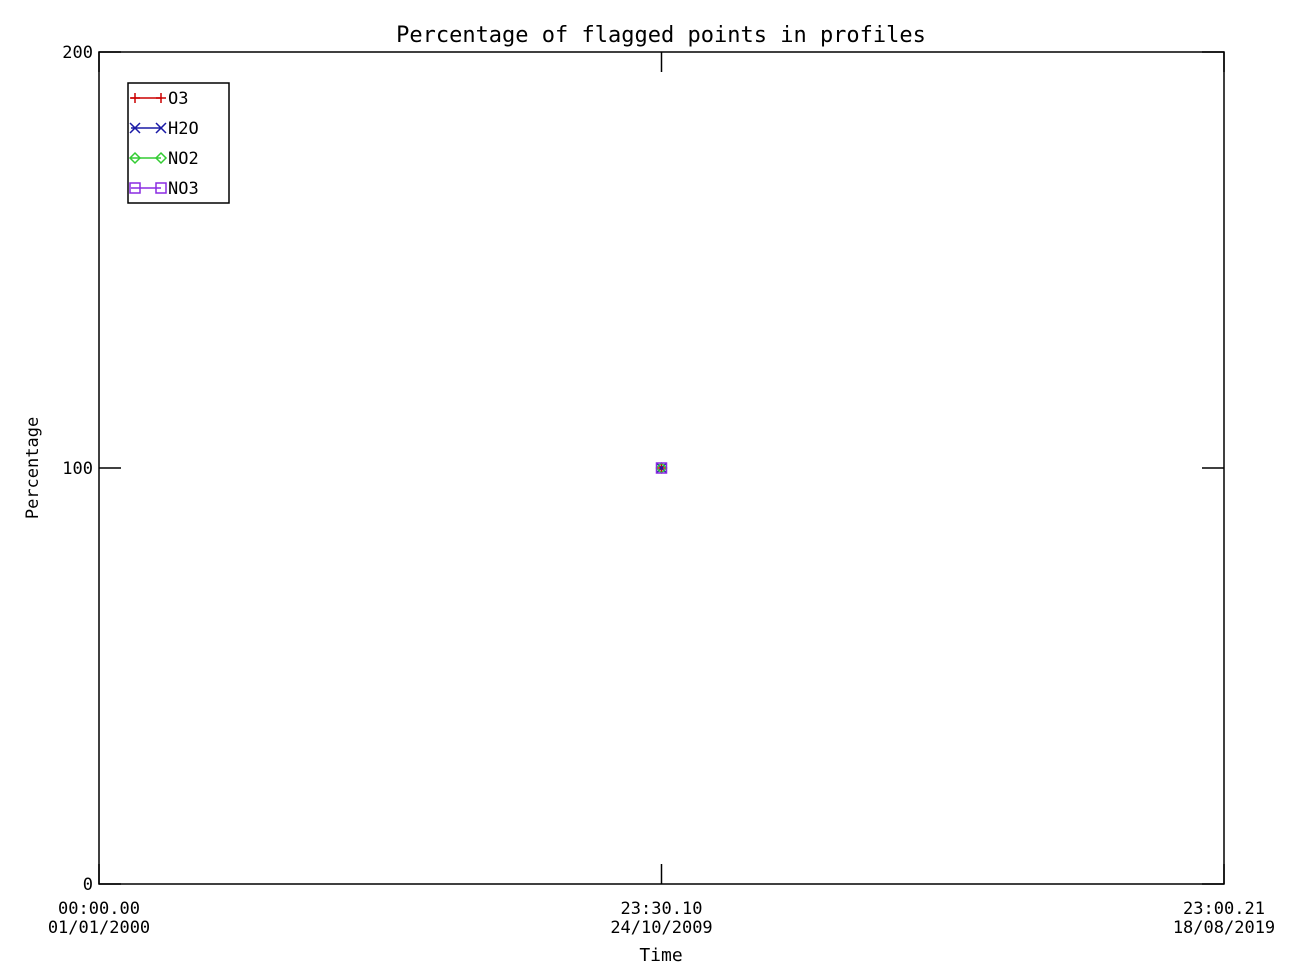 The height and width of the screenshot is (978, 1302). I want to click on x-tick-date: 01/01/2000, so click(99, 928).